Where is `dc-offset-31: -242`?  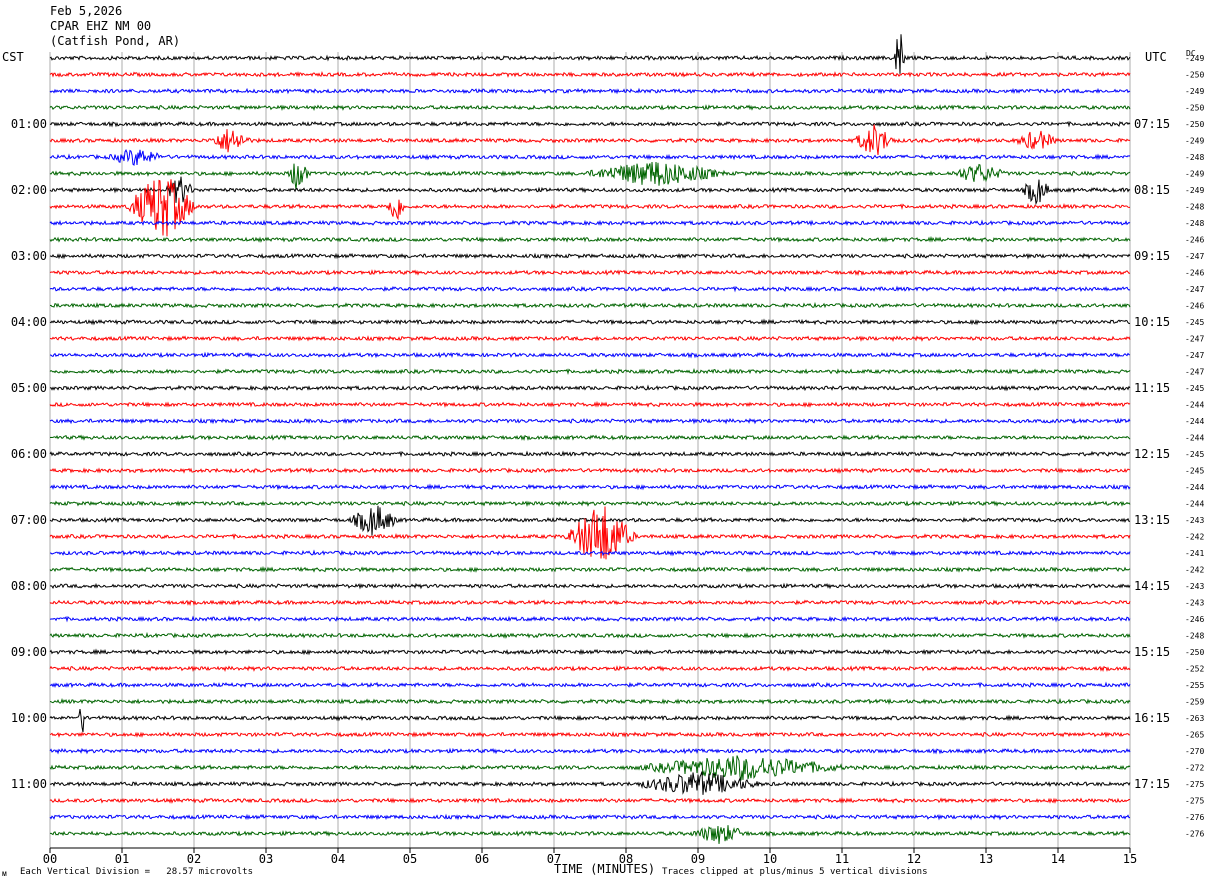
dc-offset-31: -242 is located at coordinates (1194, 570).